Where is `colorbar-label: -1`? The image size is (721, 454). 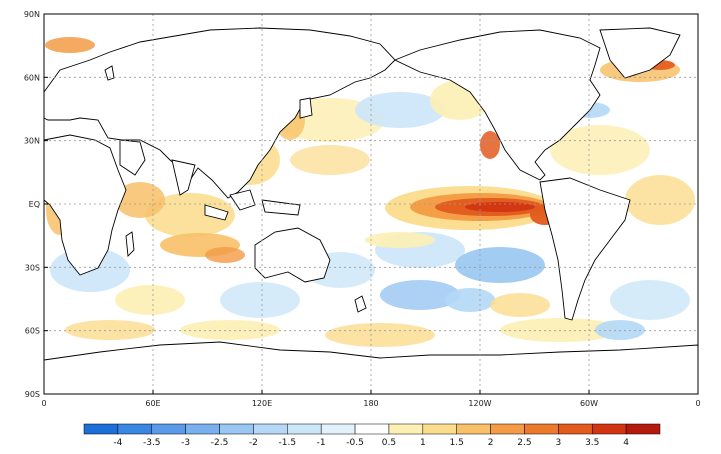 colorbar-label: -1 is located at coordinates (321, 443).